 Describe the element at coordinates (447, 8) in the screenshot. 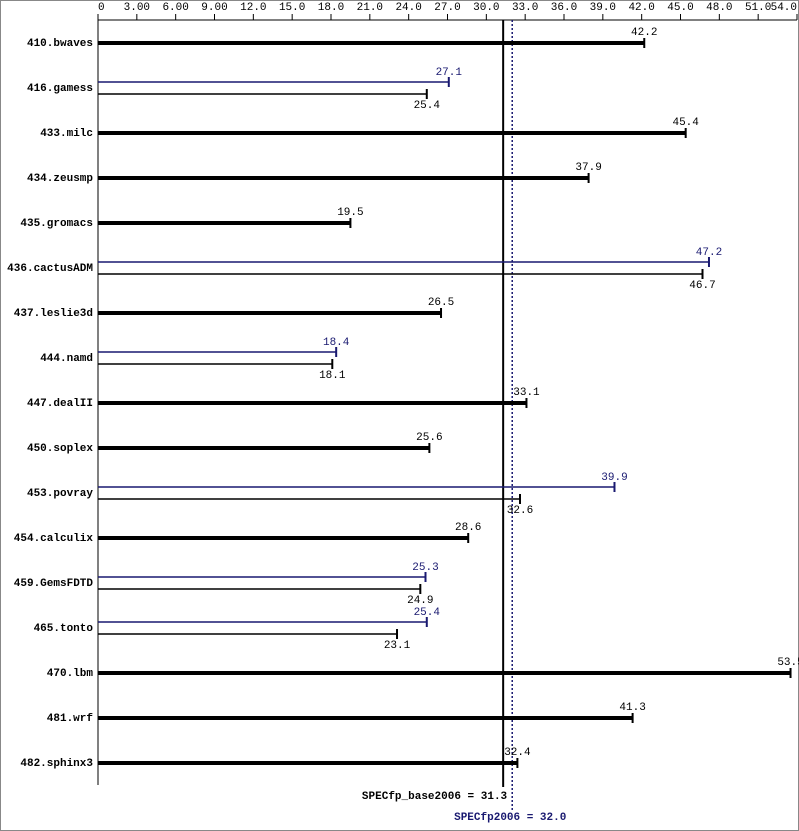

I see `x-tick-label: 27.0` at that location.